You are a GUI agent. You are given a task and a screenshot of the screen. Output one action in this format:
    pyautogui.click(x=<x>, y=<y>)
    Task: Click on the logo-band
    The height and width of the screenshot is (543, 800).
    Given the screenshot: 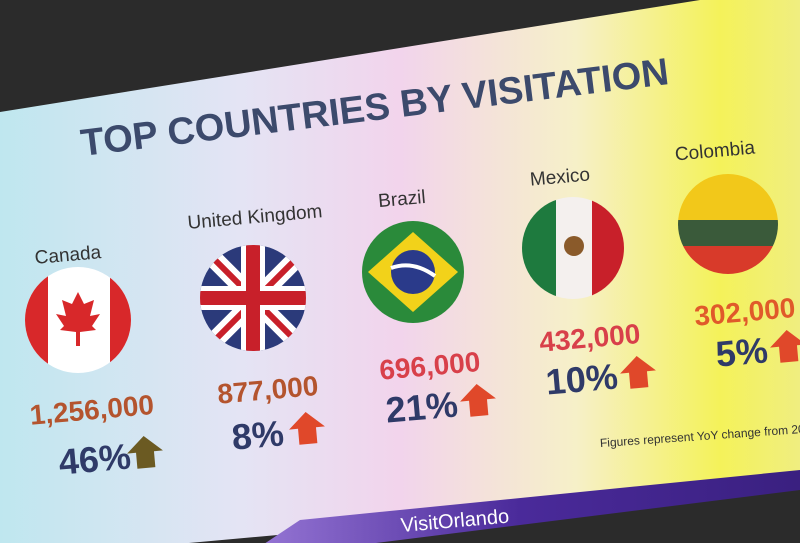 What is the action you would take?
    pyautogui.click(x=532, y=506)
    